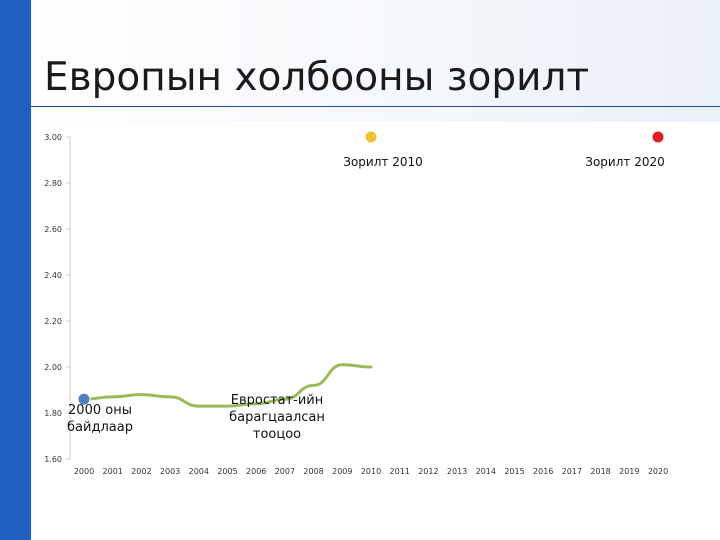 The image size is (720, 540). What do you see at coordinates (317, 77) in the screenshot?
I see `slide-title: Европын холбооны зорилт` at bounding box center [317, 77].